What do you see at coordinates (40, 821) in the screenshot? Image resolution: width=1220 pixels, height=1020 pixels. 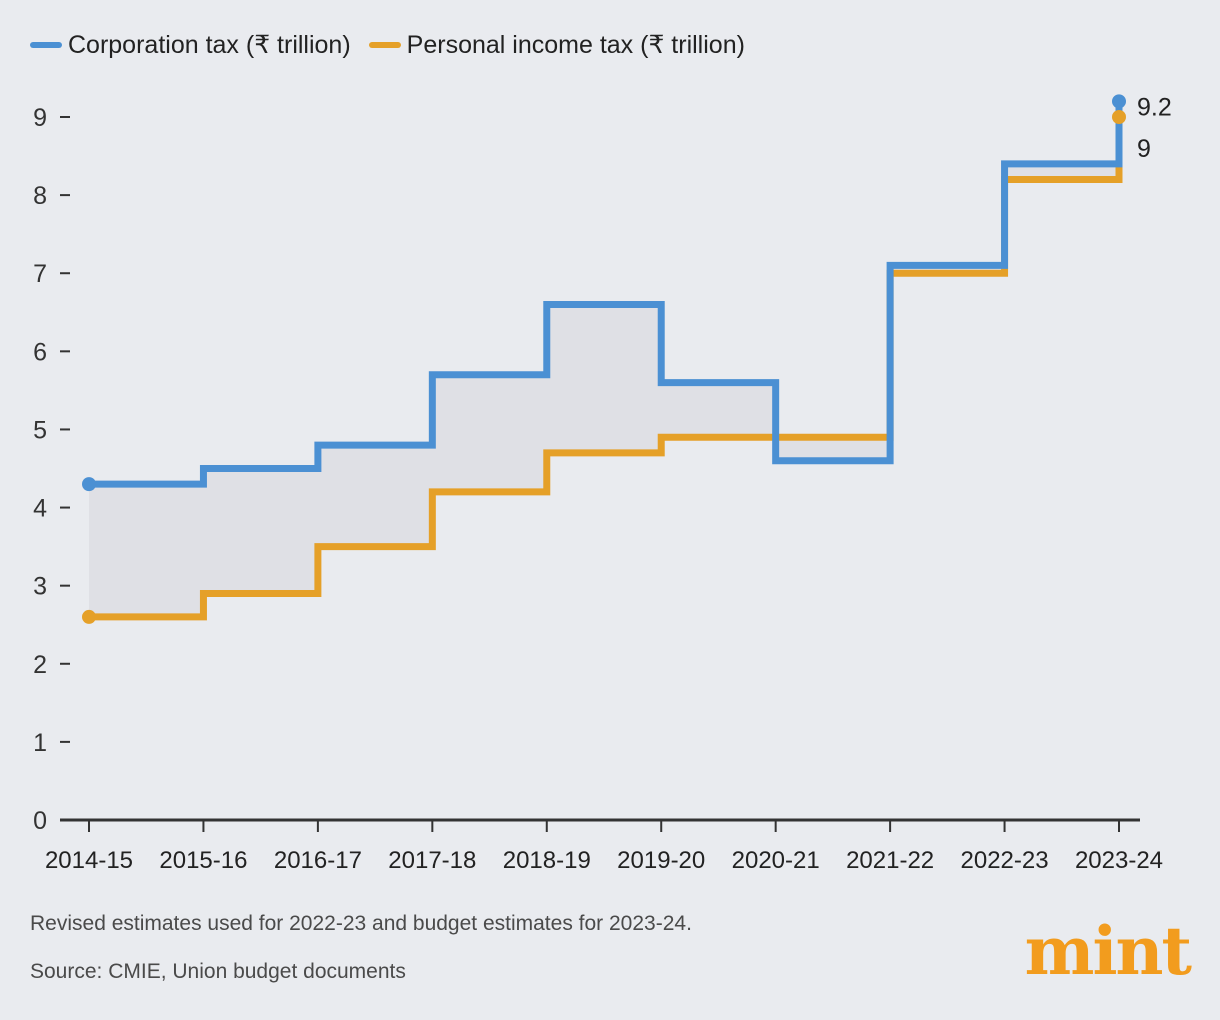 I see `y-tick-label: 0` at bounding box center [40, 821].